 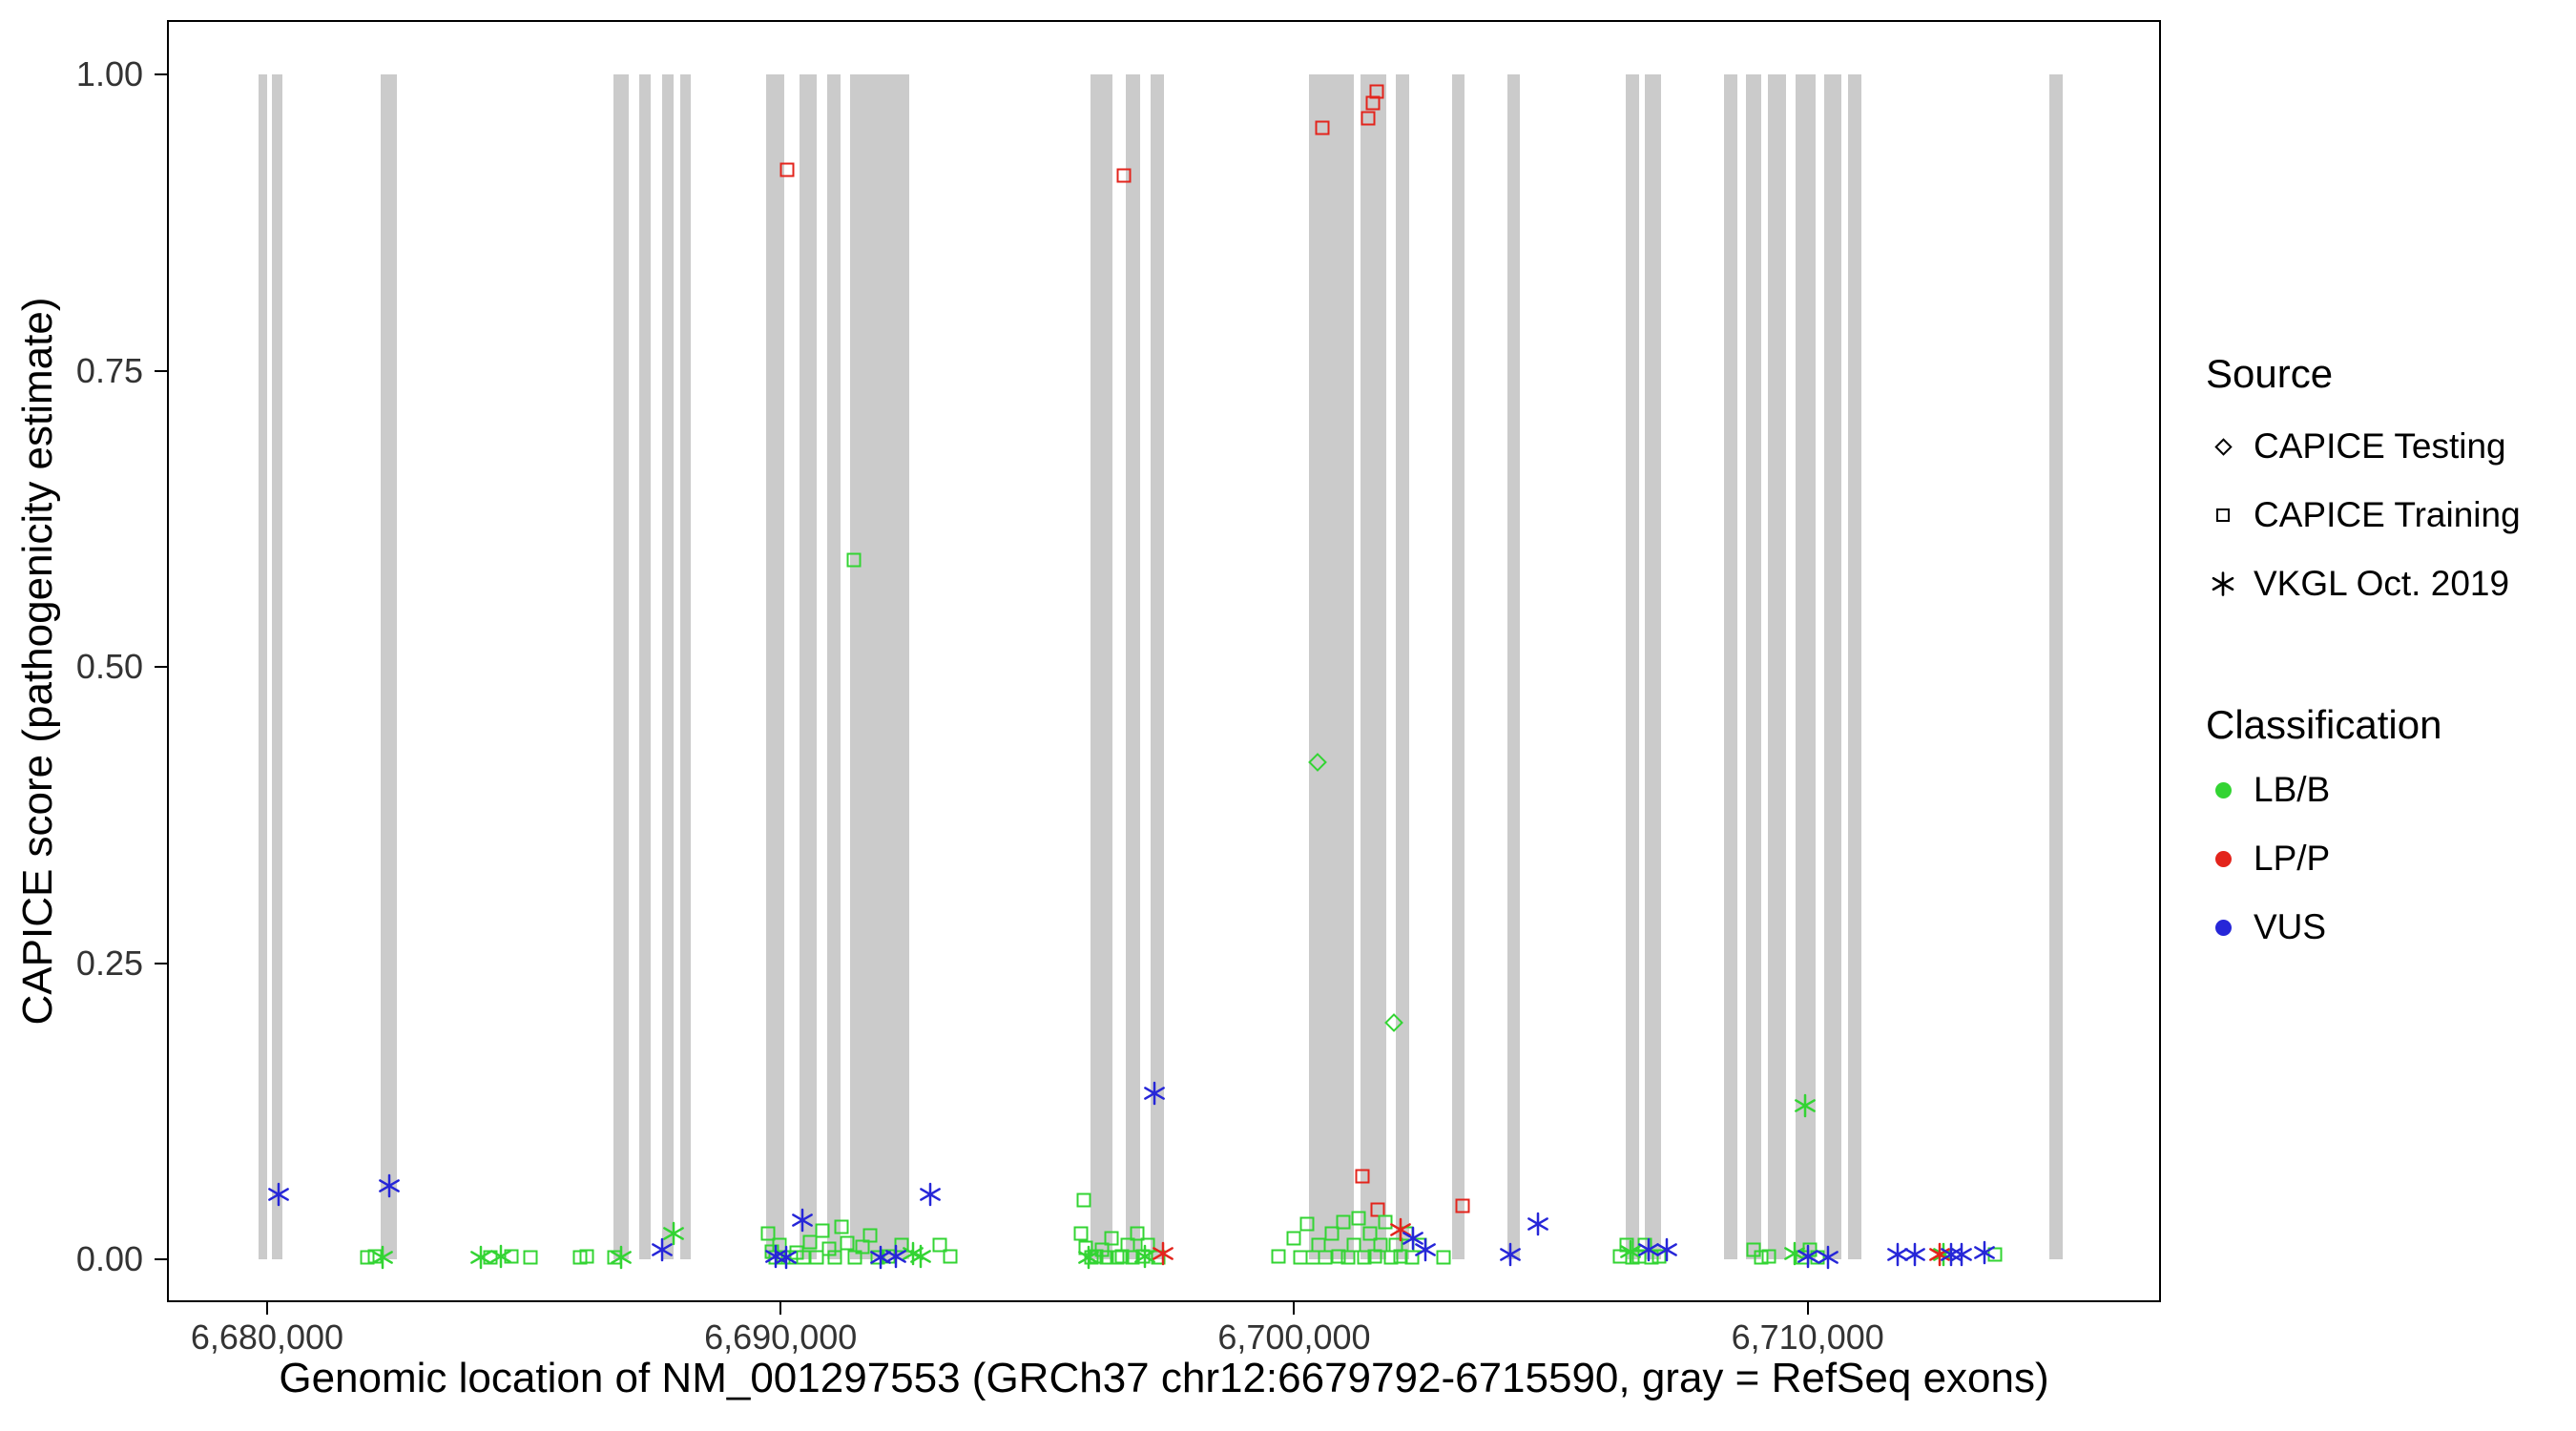 What do you see at coordinates (1807, 1308) in the screenshot?
I see `x-tick-mark` at bounding box center [1807, 1308].